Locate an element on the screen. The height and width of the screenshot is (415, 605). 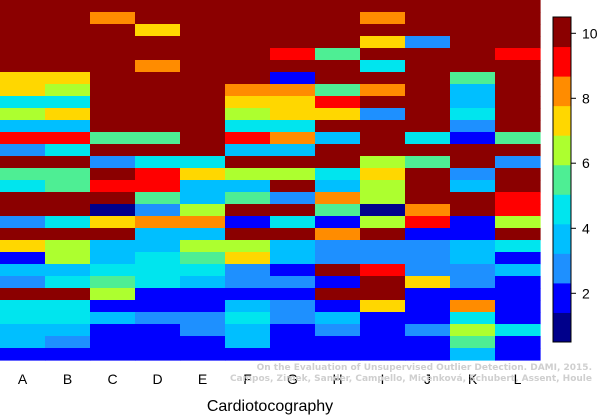
x-tick-label: A is located at coordinates (23, 379).